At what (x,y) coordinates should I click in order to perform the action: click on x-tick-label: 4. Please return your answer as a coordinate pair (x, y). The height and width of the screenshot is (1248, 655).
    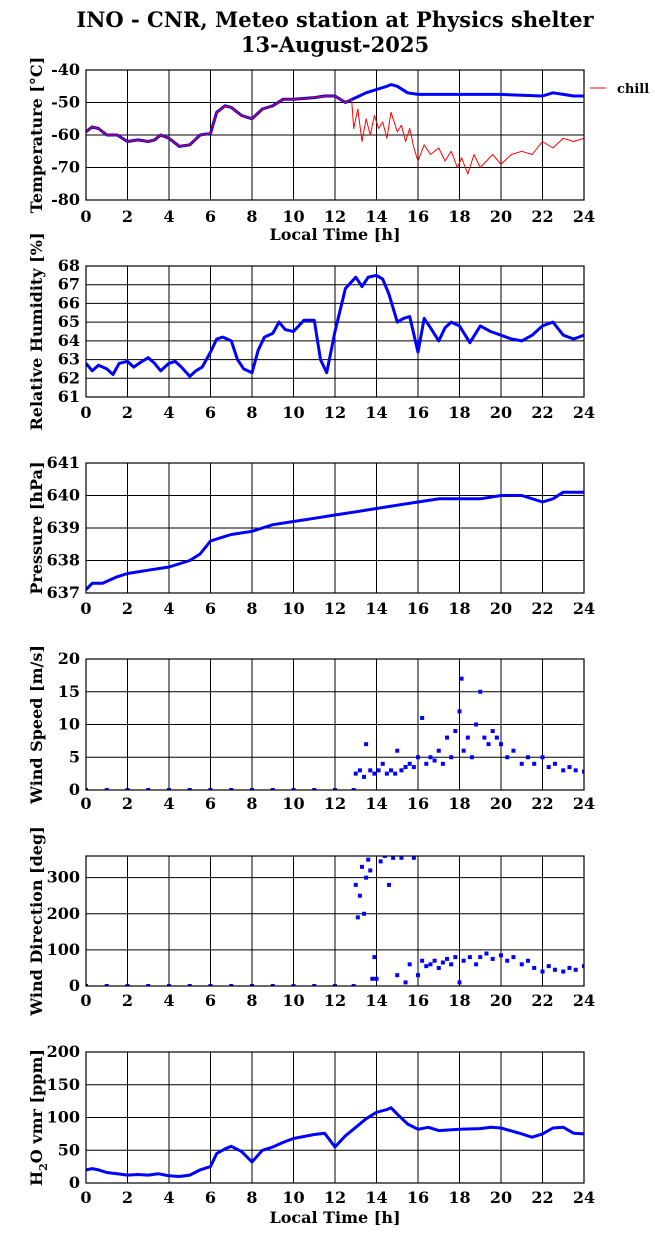
    Looking at the image, I should click on (168, 412).